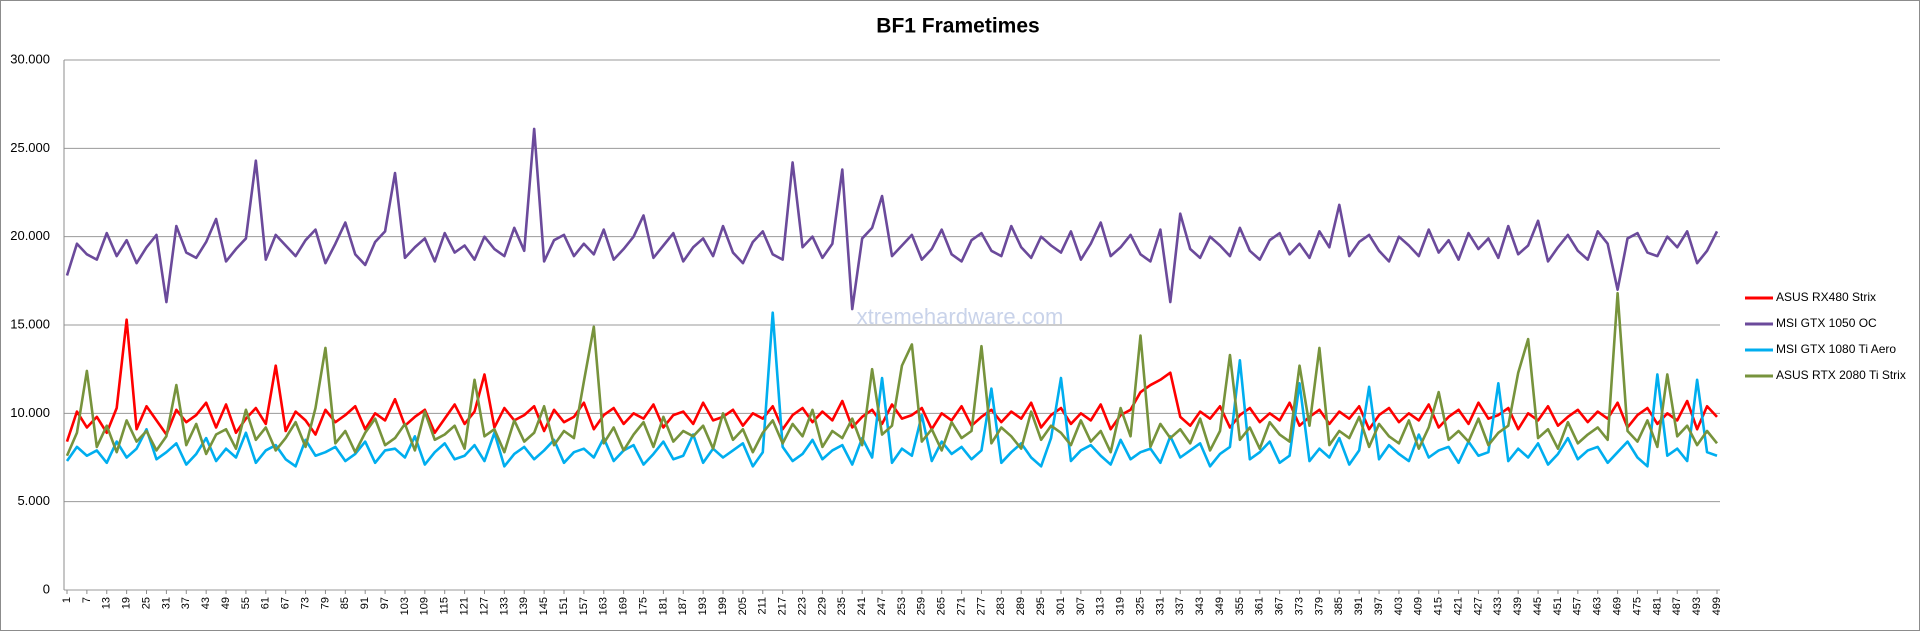  What do you see at coordinates (186, 603) in the screenshot?
I see `x-tick-label: 37` at bounding box center [186, 603].